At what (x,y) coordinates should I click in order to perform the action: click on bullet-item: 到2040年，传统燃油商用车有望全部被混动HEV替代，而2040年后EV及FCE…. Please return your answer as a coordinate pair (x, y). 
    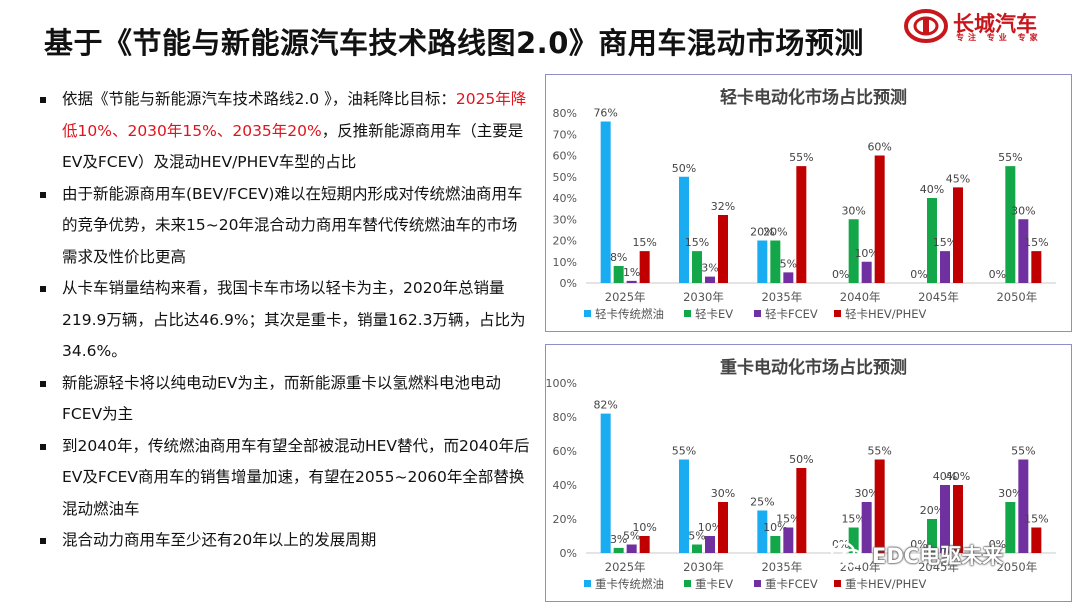
    Looking at the image, I should click on (285, 478).